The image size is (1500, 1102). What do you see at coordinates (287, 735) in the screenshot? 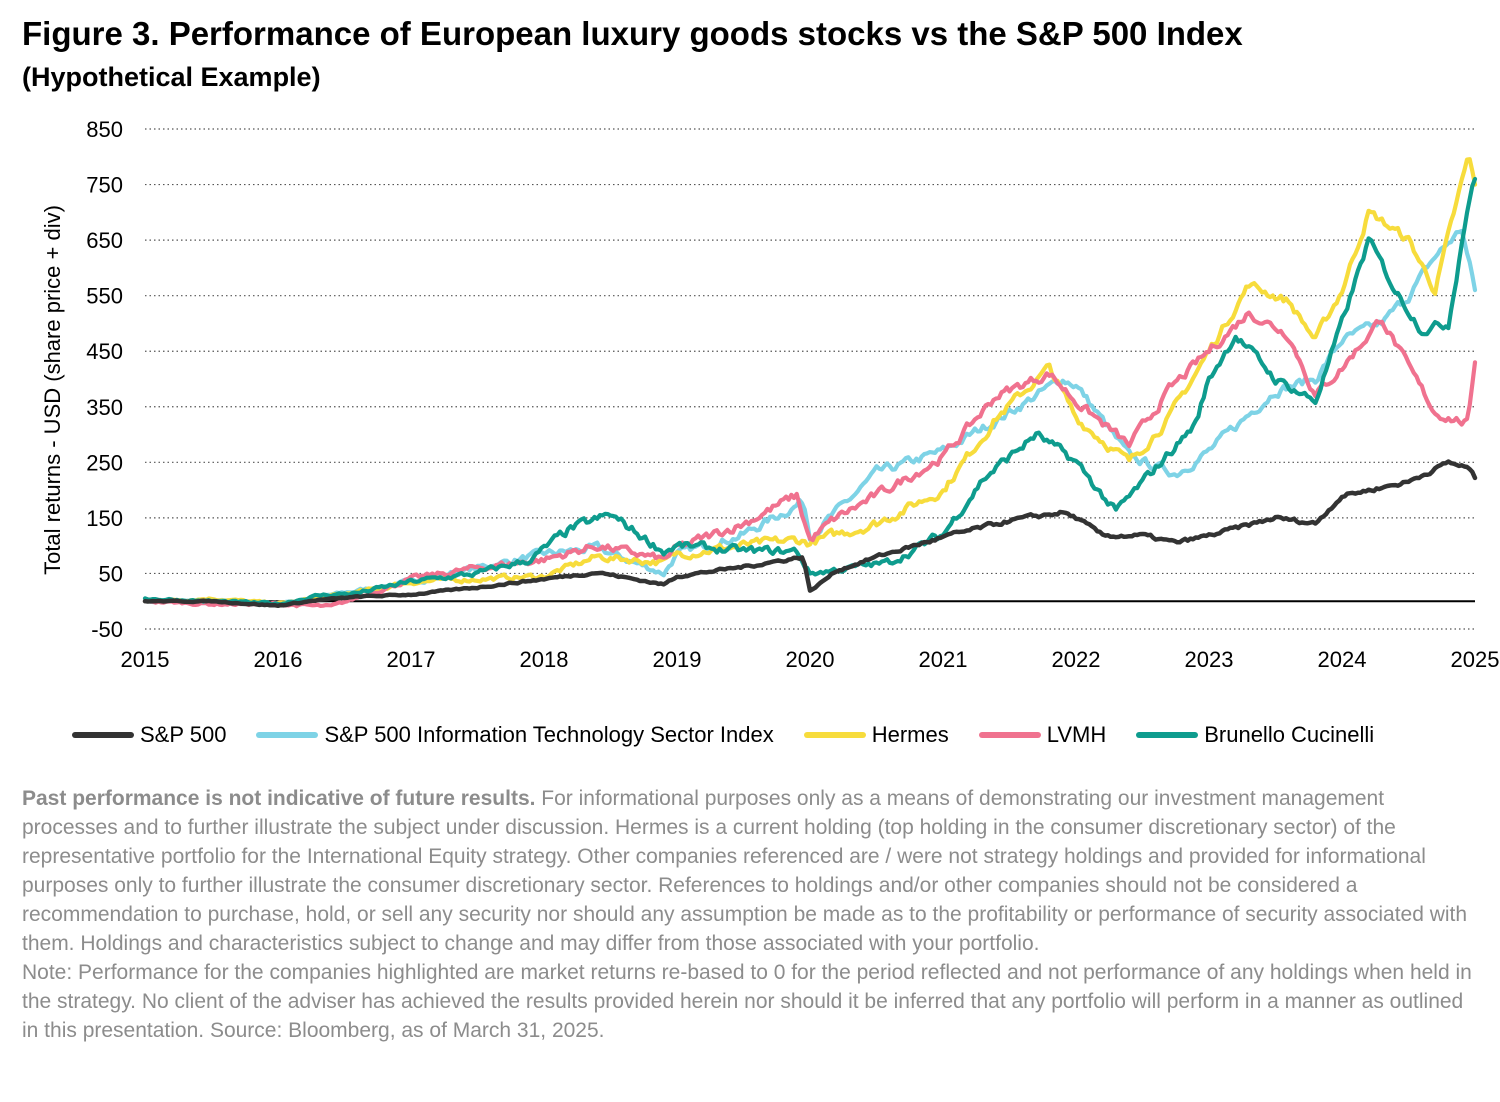
I see `legend-swatch-it-sector` at bounding box center [287, 735].